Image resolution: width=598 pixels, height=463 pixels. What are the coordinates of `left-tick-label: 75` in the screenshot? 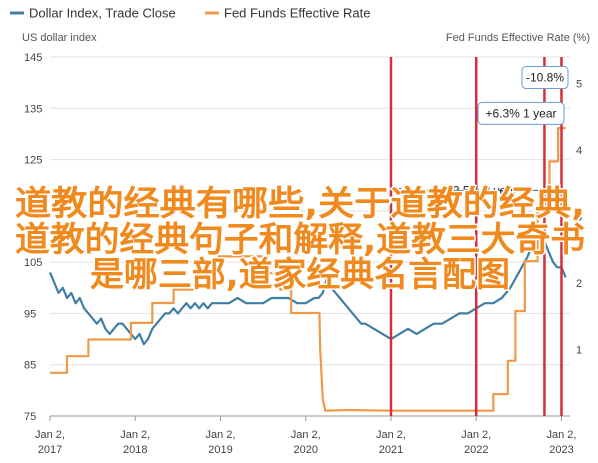 It's located at (30, 417).